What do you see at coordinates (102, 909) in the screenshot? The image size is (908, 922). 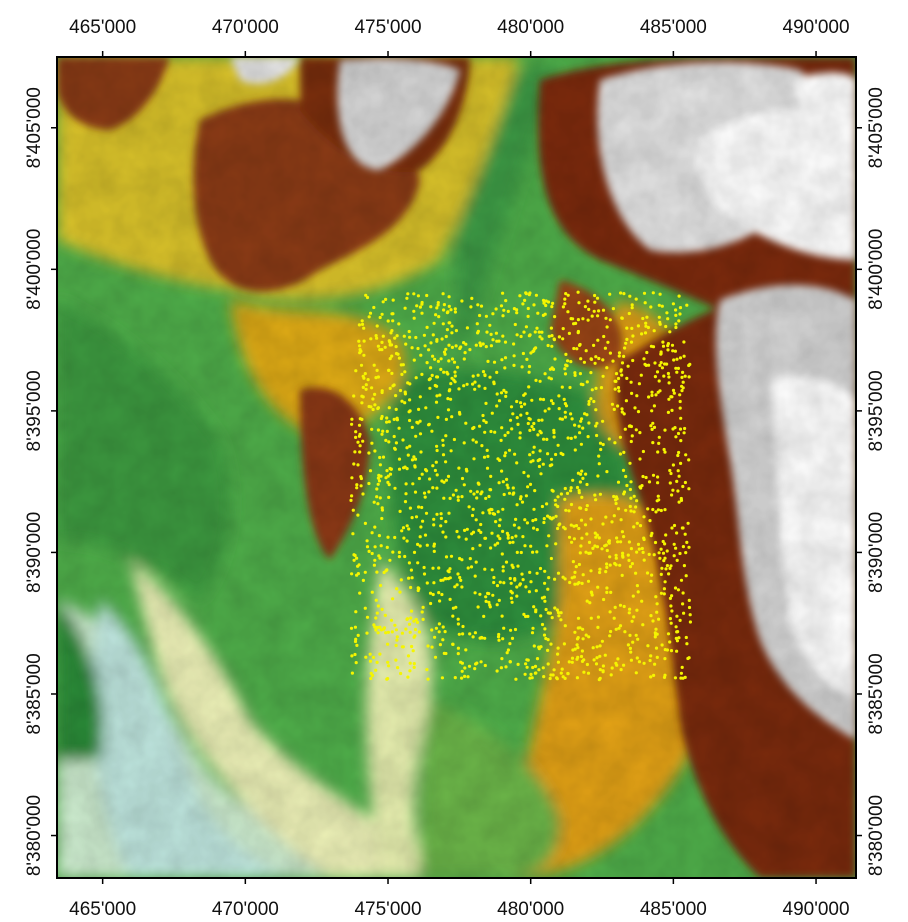 I see `x-tick-label-bottom: 465'000` at bounding box center [102, 909].